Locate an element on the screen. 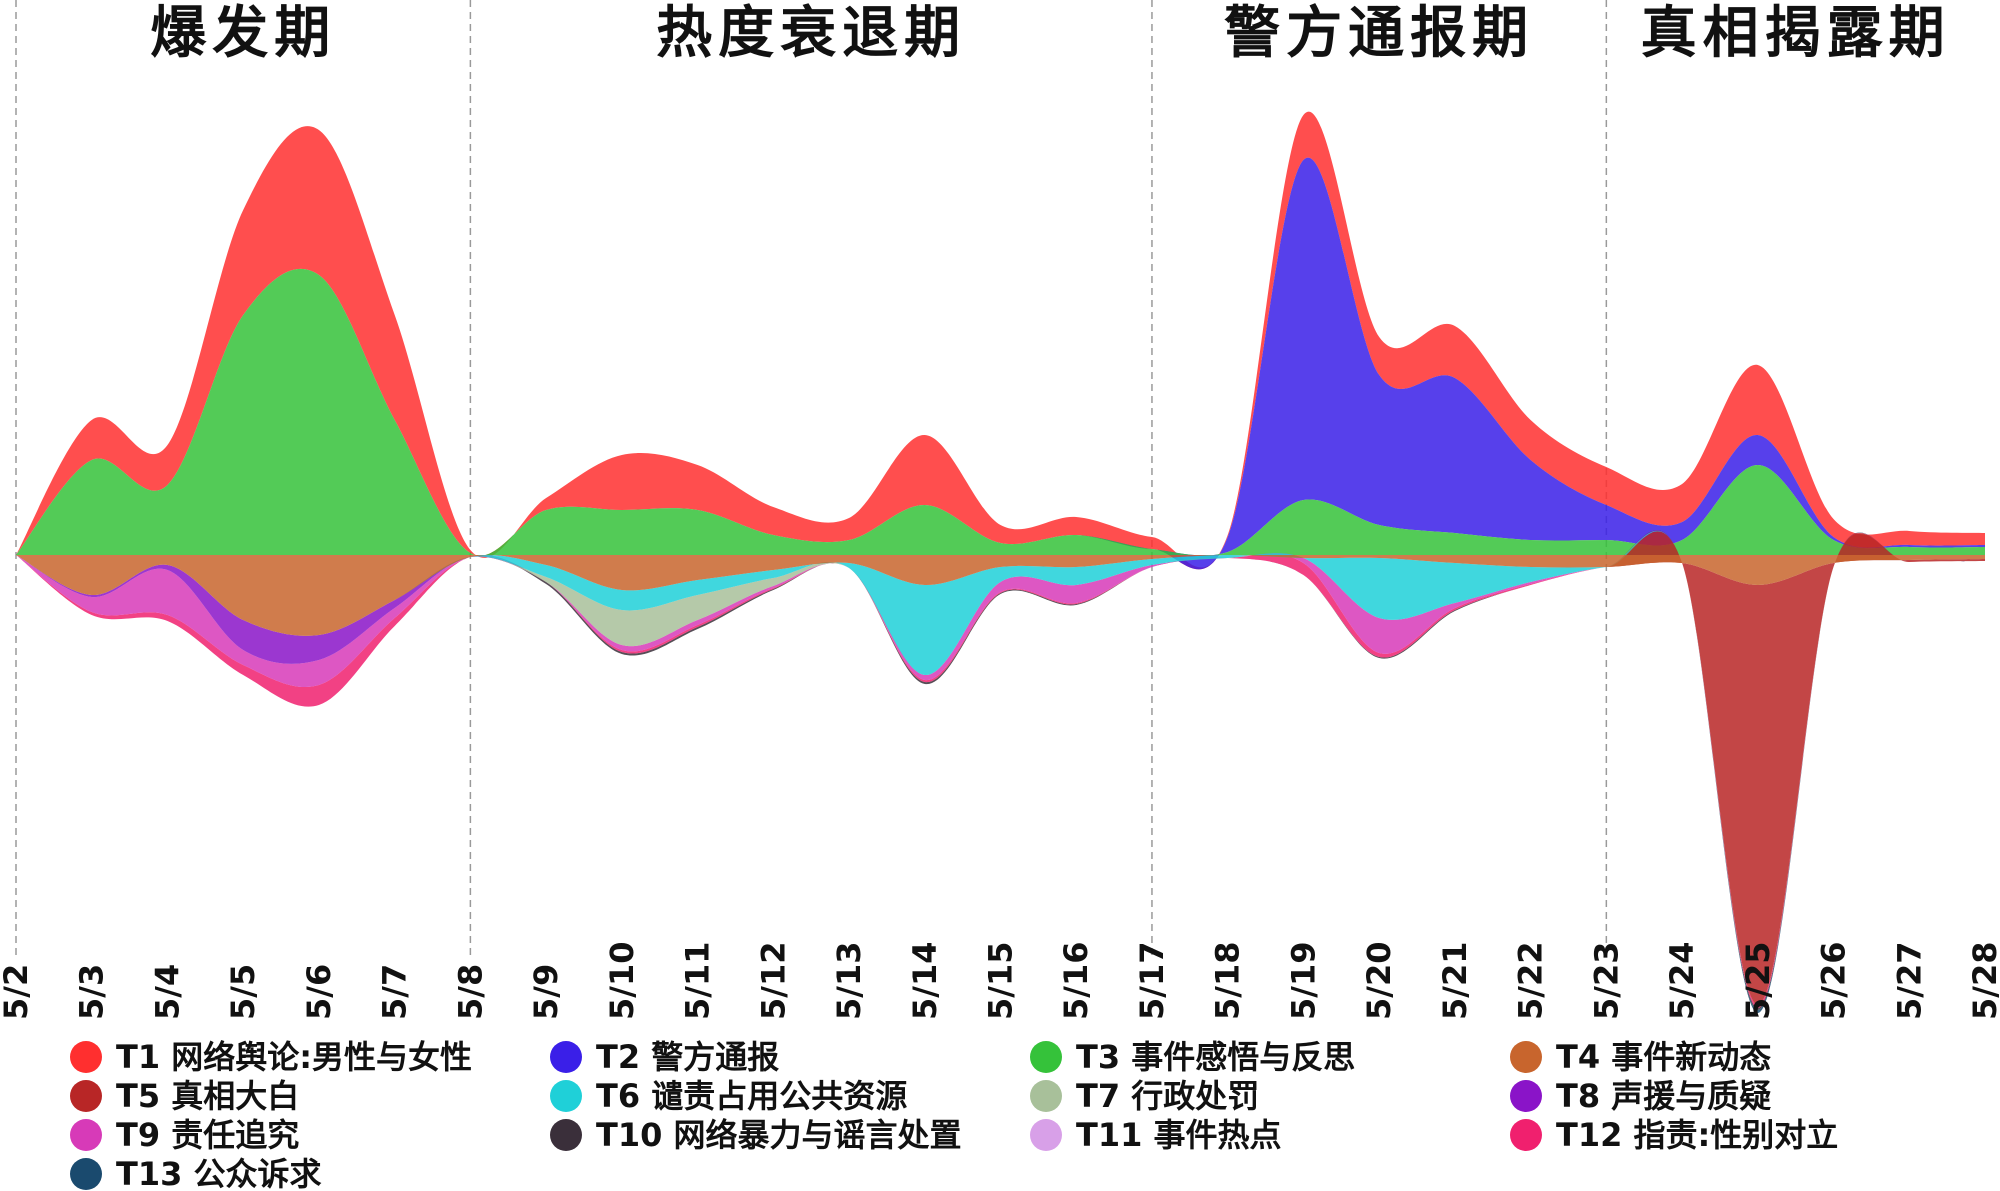  legend-item: T2 警方通报 is located at coordinates (664, 1057).